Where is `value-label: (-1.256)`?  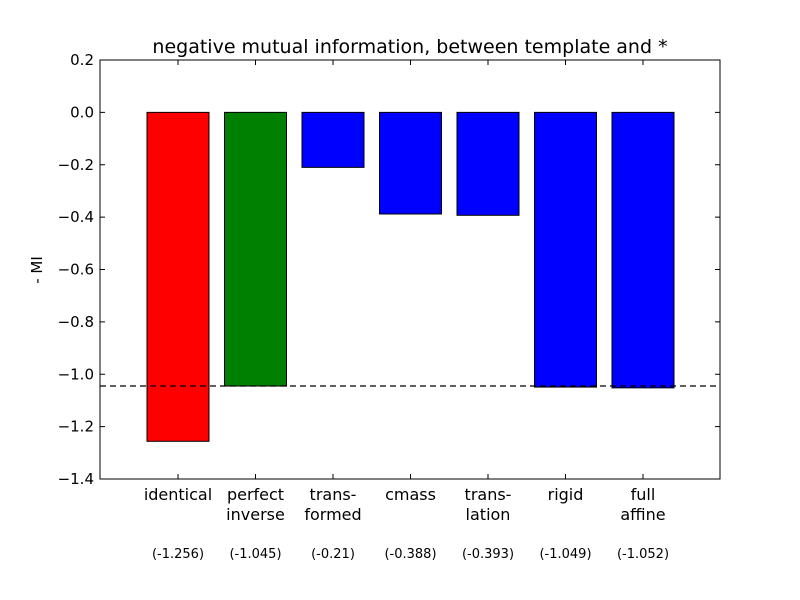 value-label: (-1.256) is located at coordinates (178, 554).